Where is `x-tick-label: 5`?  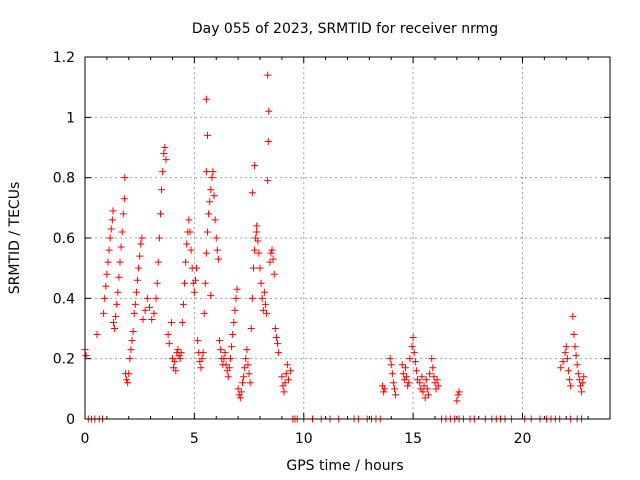 x-tick-label: 5 is located at coordinates (194, 439).